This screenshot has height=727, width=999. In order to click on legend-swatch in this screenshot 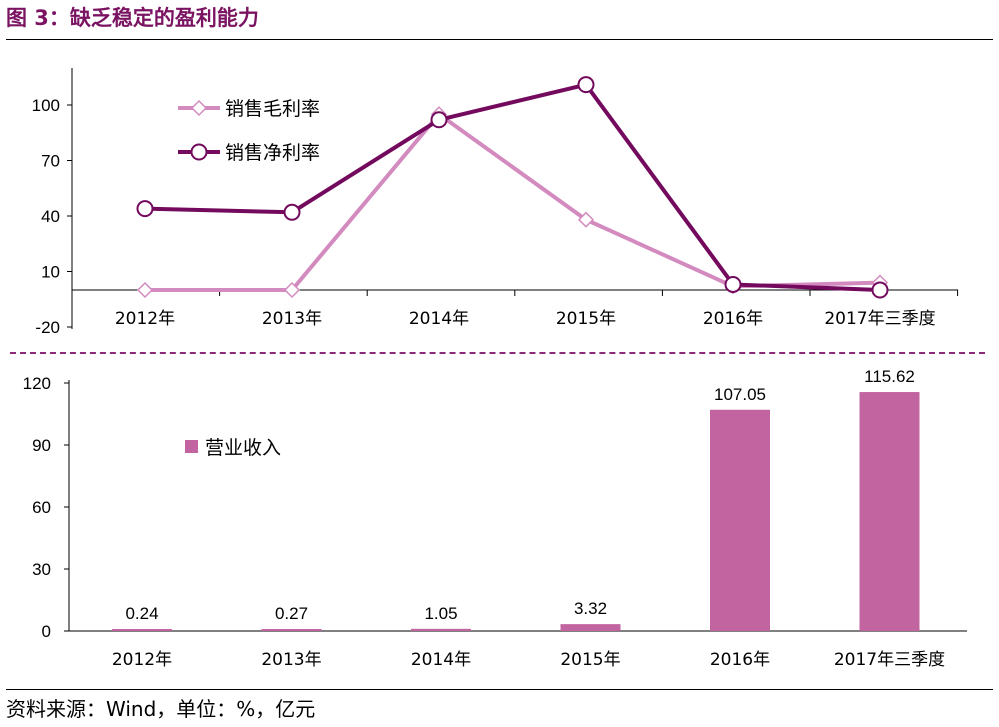, I will do `click(191, 446)`.